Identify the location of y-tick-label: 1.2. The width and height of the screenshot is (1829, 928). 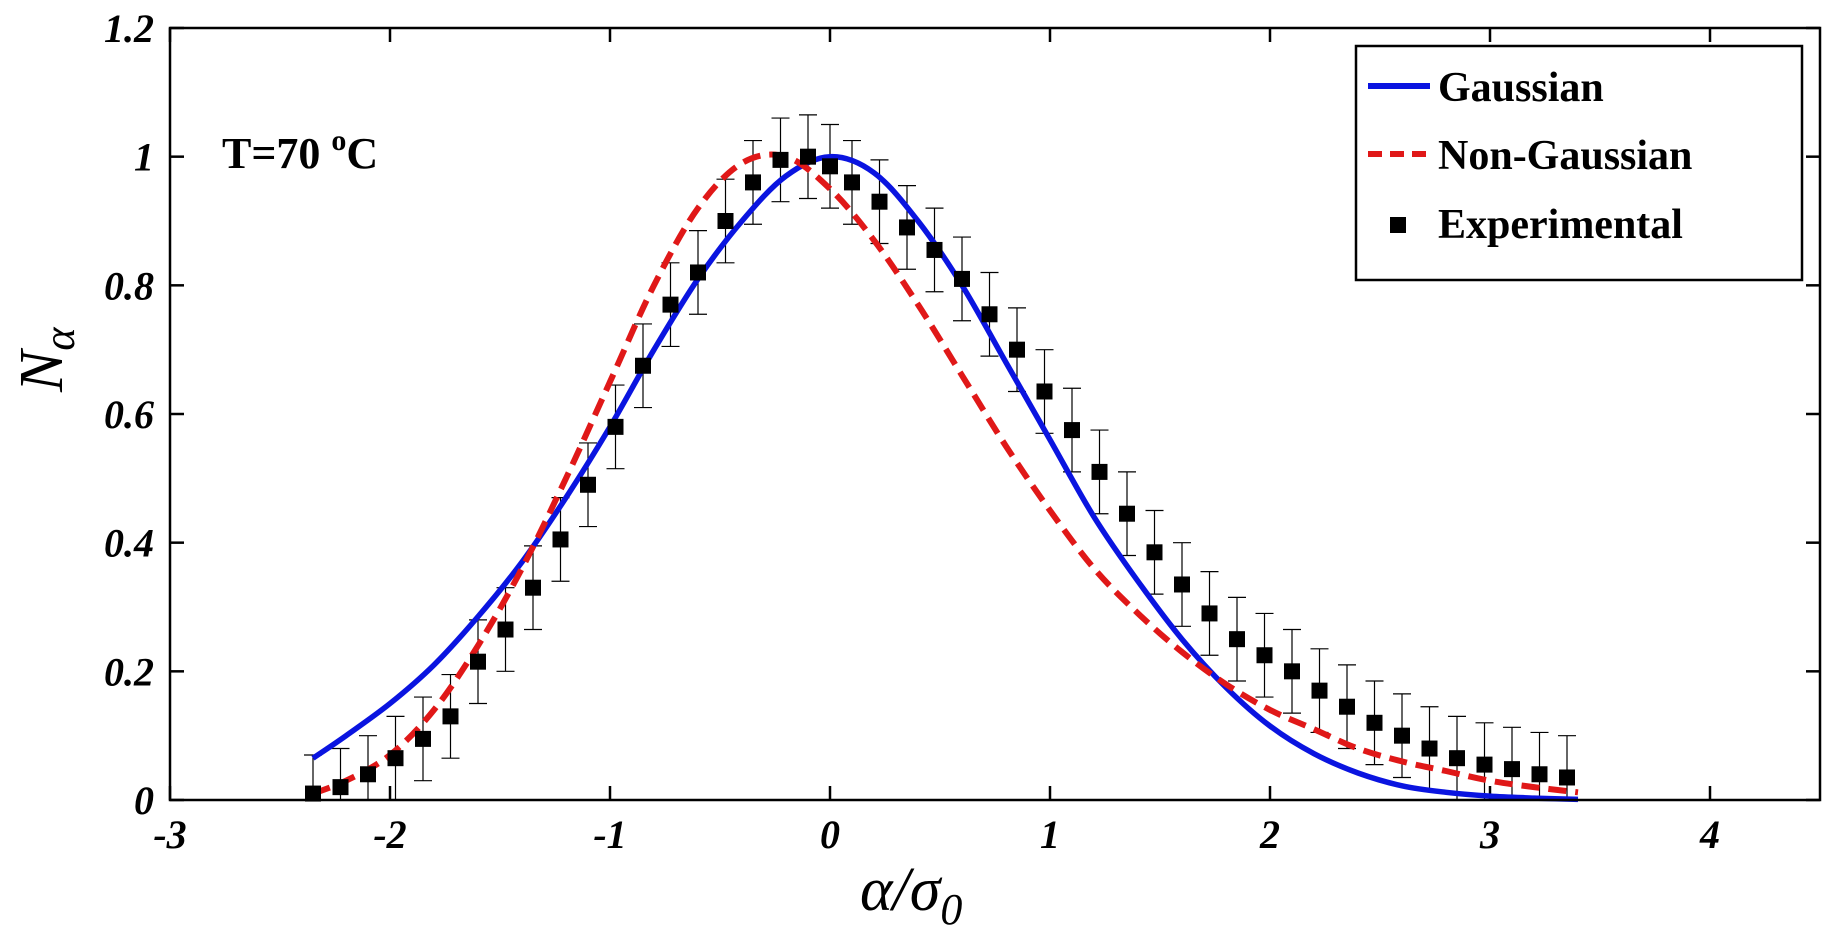
(129, 28).